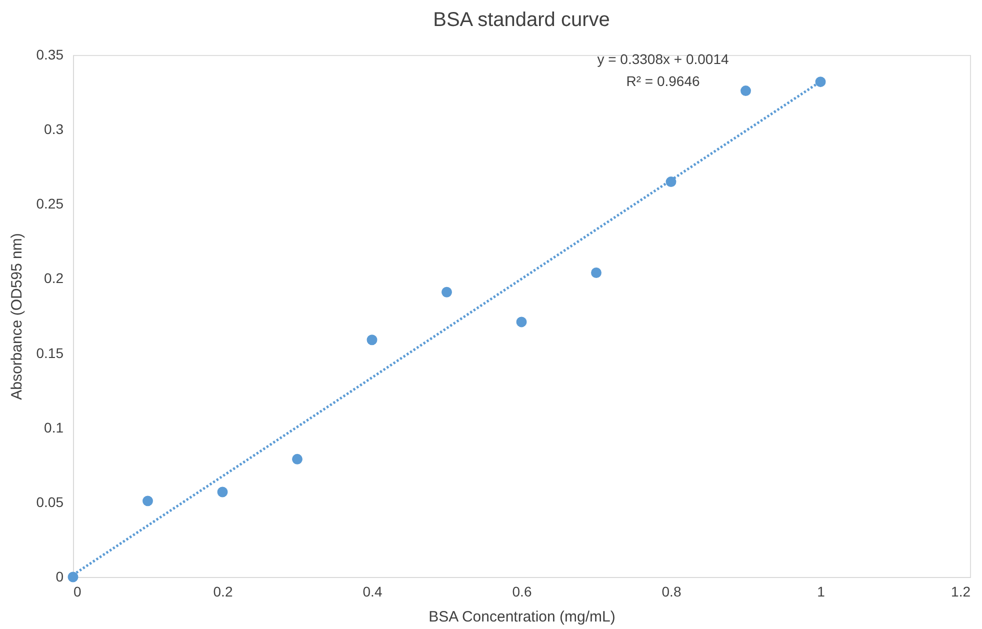 Image resolution: width=982 pixels, height=629 pixels. Describe the element at coordinates (50, 204) in the screenshot. I see `y-tick-label: 0.25` at that location.